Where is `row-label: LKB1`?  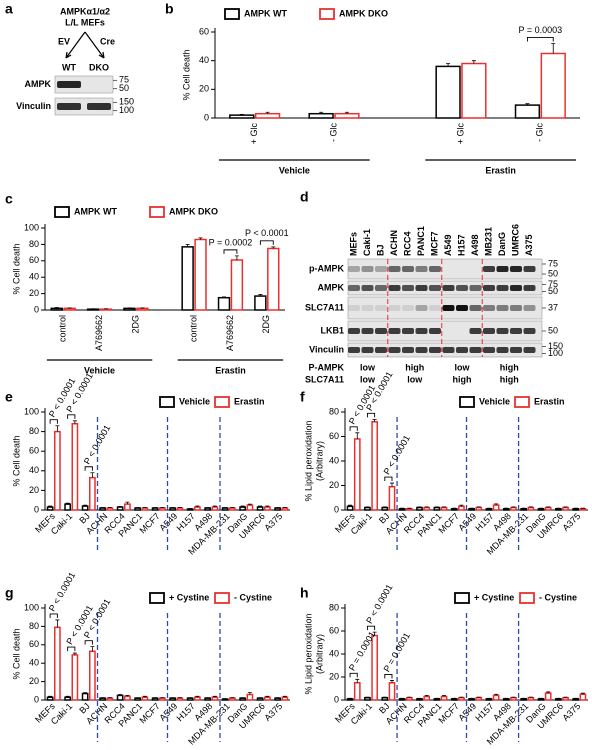 row-label: LKB1 is located at coordinates (332, 330).